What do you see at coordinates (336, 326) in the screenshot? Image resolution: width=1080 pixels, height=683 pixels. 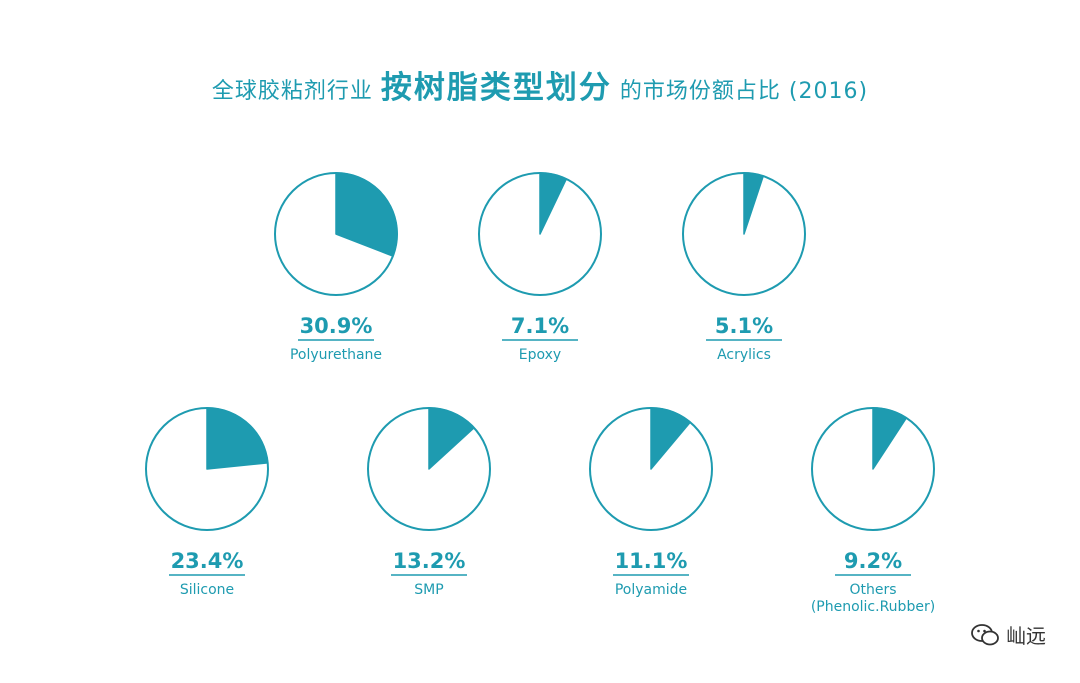 I see `value-label-polyurethane: 30.9%` at bounding box center [336, 326].